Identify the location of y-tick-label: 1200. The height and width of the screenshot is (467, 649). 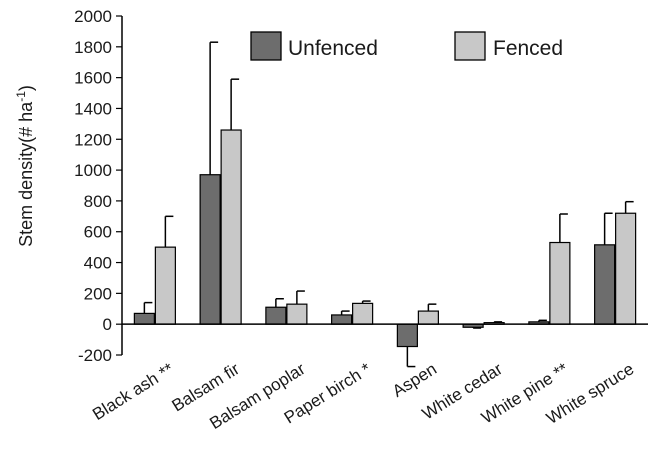
(93, 139).